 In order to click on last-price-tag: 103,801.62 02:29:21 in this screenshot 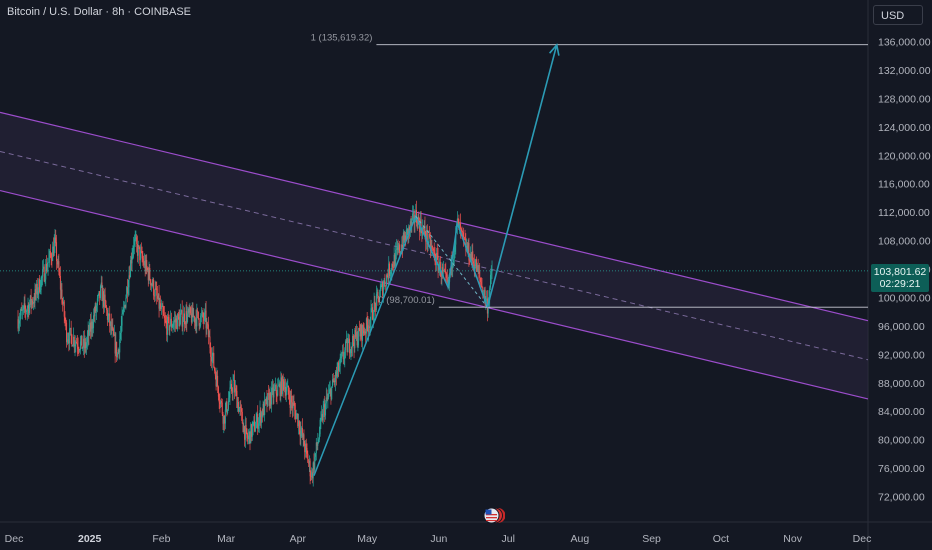, I will do `click(900, 278)`.